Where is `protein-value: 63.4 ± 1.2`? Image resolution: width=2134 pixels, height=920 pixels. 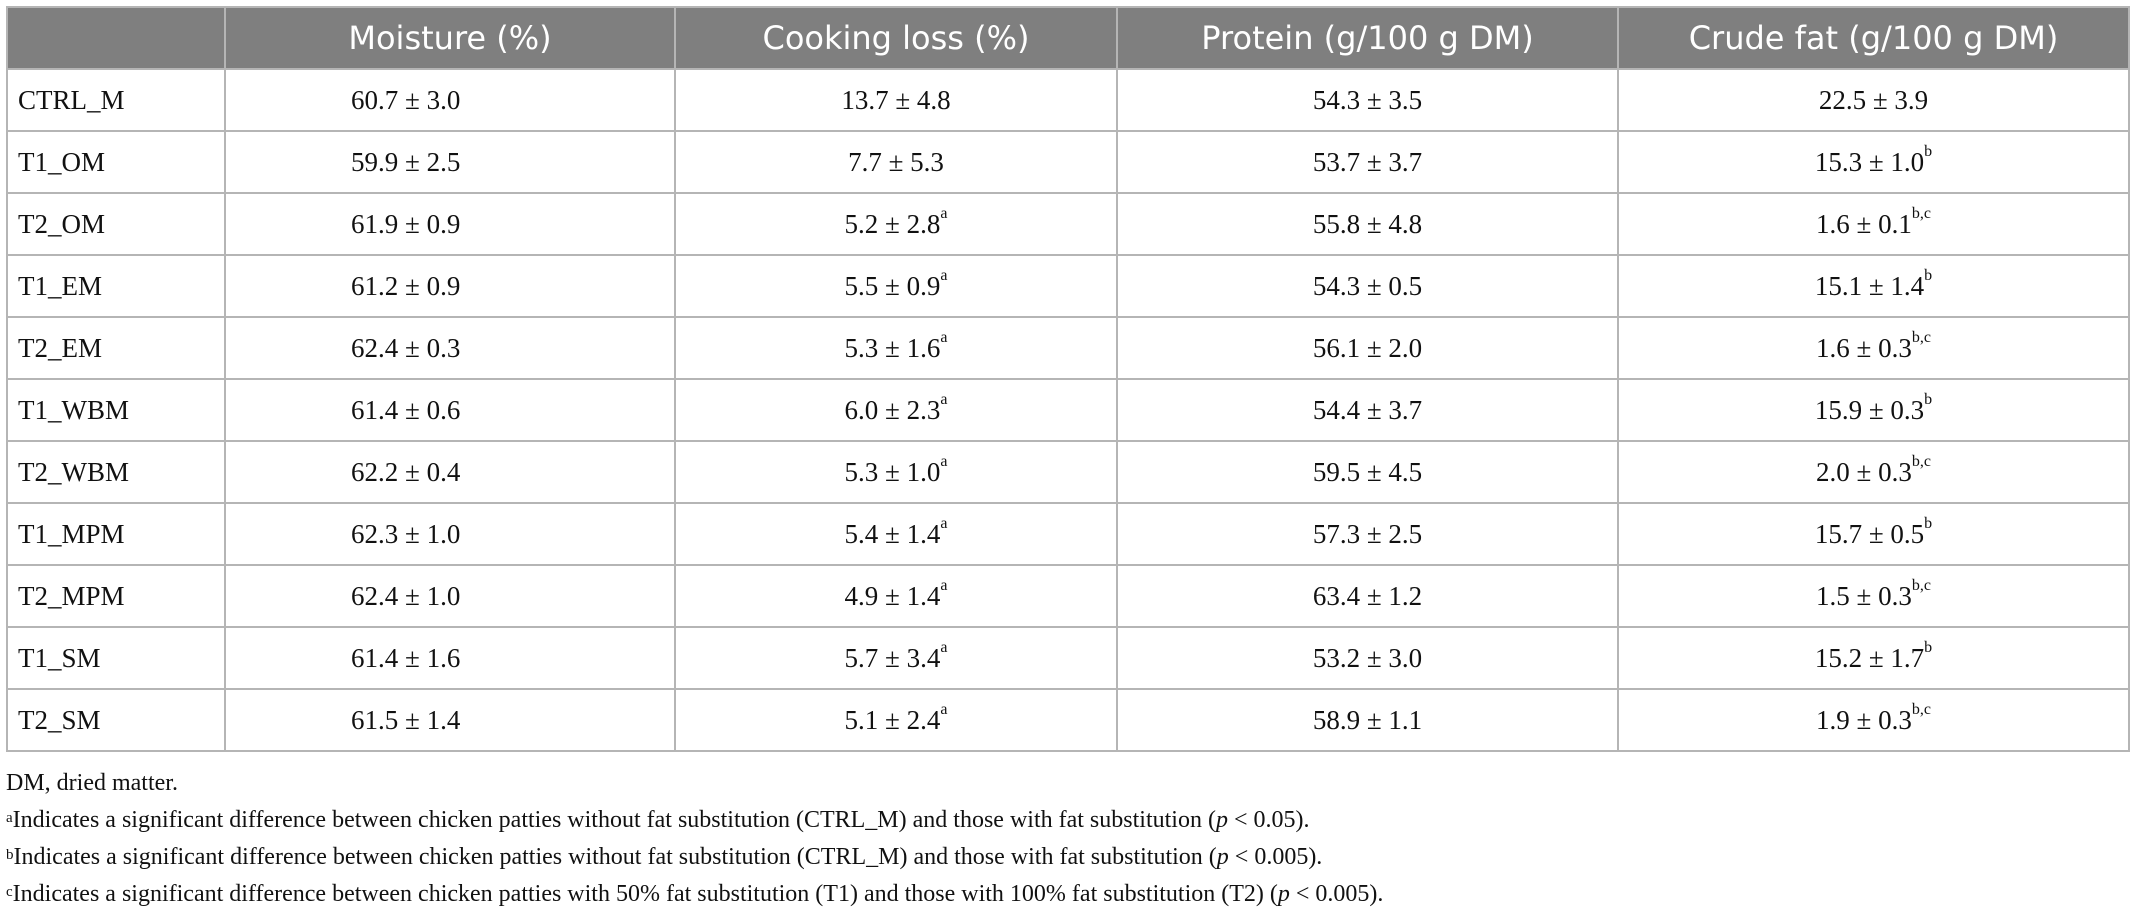
protein-value: 63.4 ± 1.2 is located at coordinates (1367, 595).